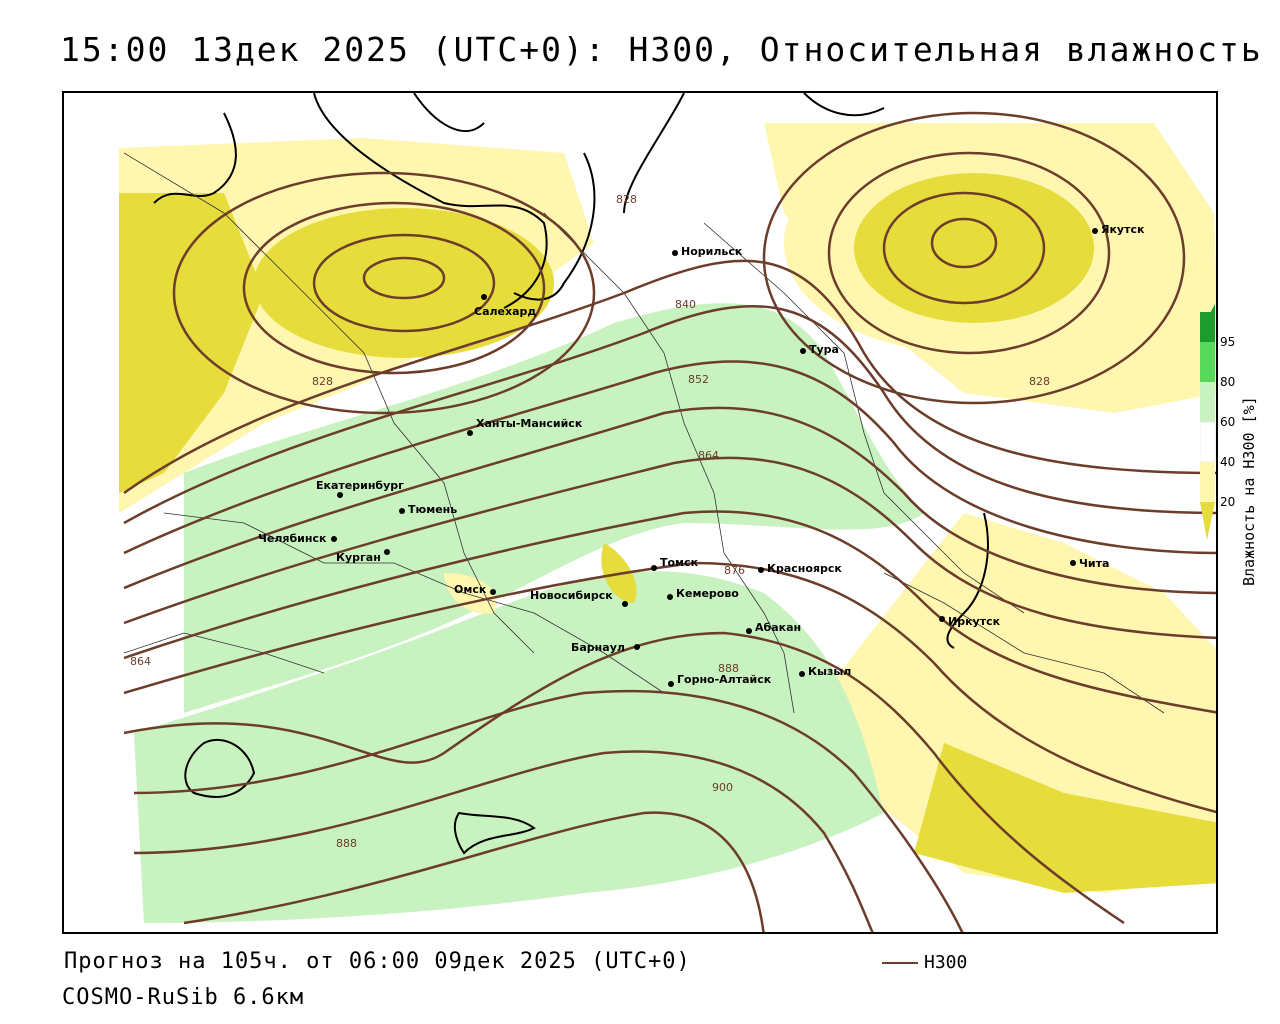 This screenshot has width=1280, height=1024. I want to click on contour-label: 852, so click(698, 379).